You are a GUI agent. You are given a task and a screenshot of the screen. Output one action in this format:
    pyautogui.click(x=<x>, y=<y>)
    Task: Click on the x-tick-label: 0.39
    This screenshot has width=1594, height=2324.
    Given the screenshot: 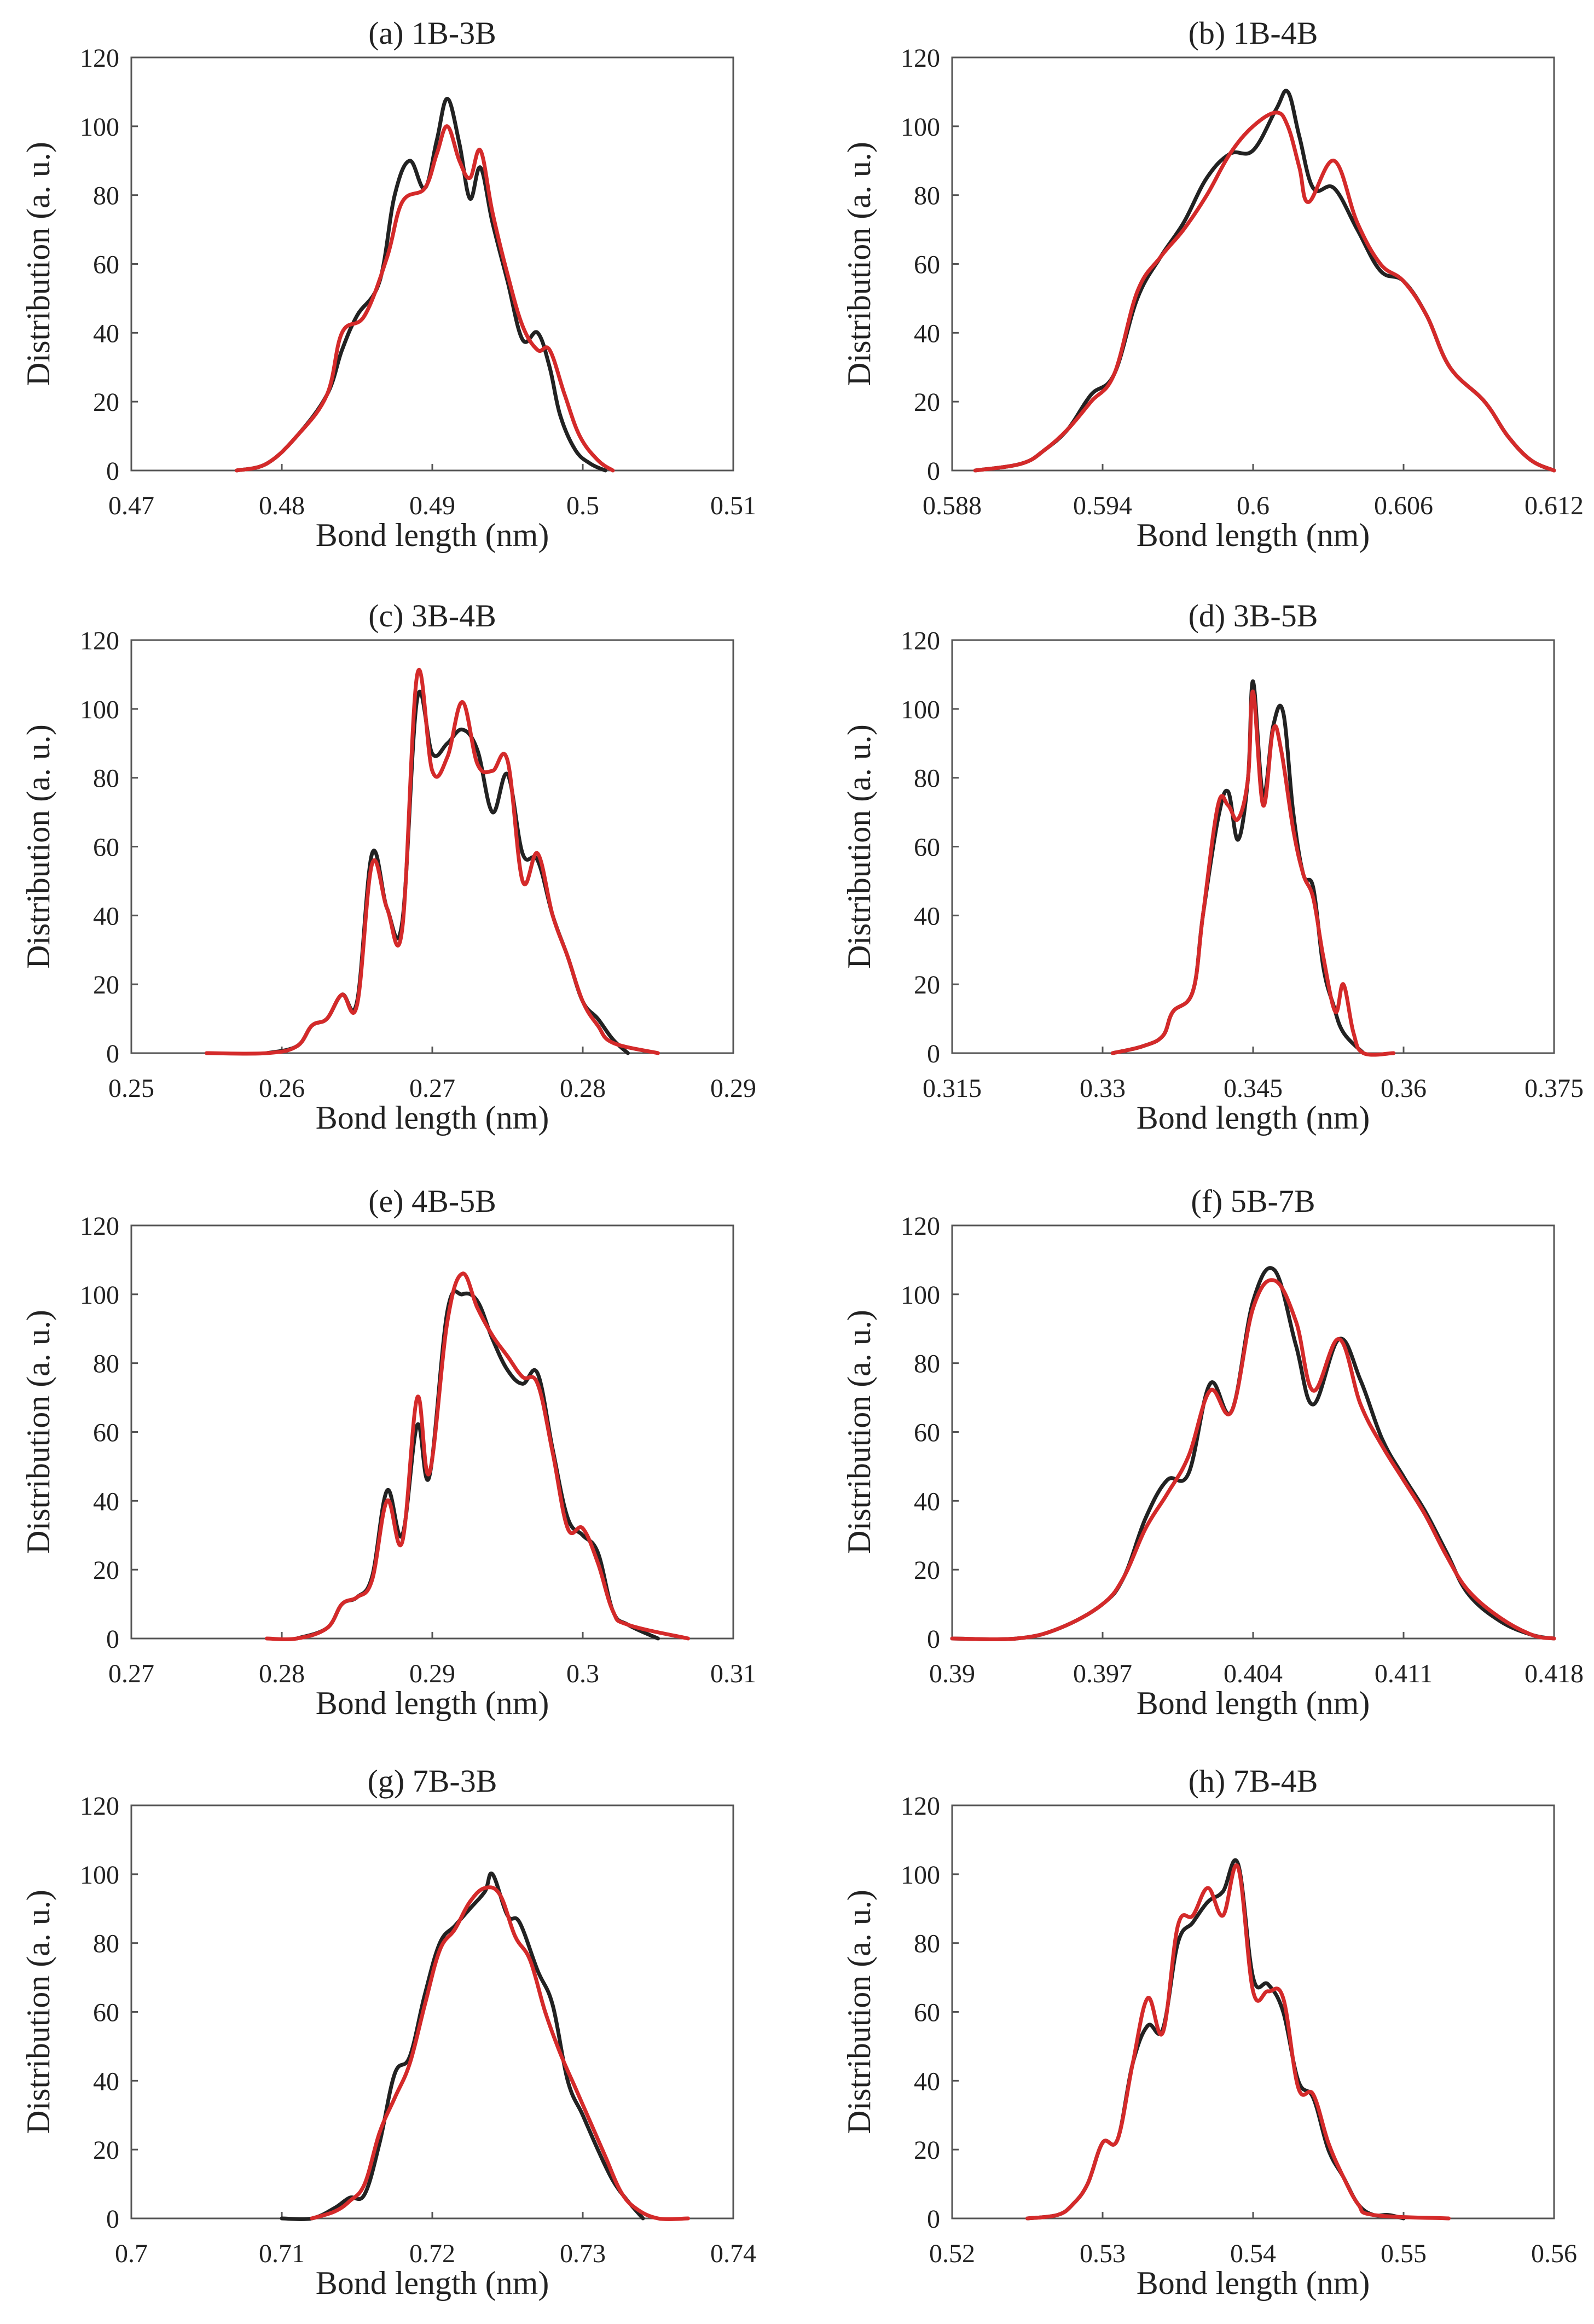 What is the action you would take?
    pyautogui.click(x=952, y=1674)
    